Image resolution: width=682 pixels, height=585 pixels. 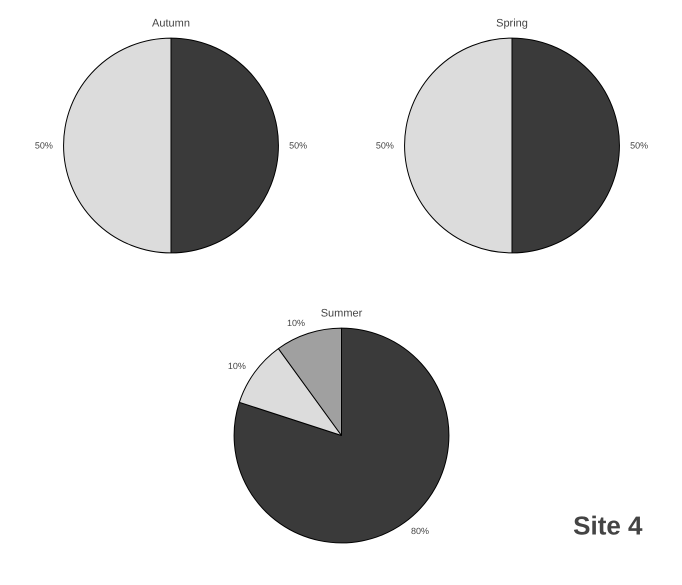 I want to click on chart-title: Spring, so click(x=512, y=24).